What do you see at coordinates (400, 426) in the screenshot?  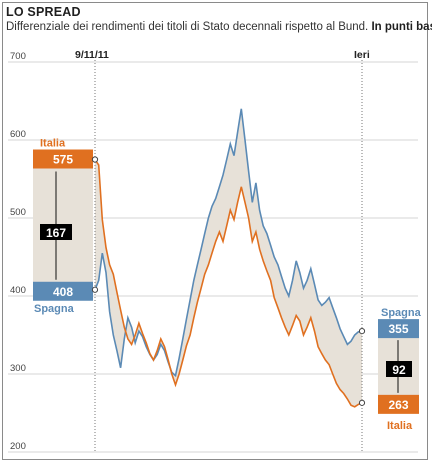 I see `italia-label-end: Italia` at bounding box center [400, 426].